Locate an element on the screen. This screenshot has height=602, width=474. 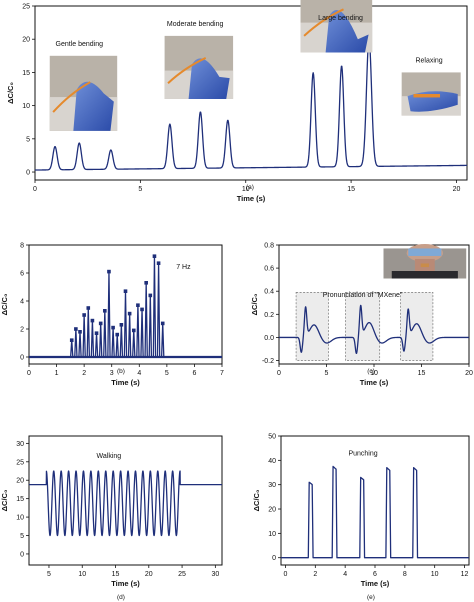
x-tick-label: 12 is located at coordinates (465, 574).